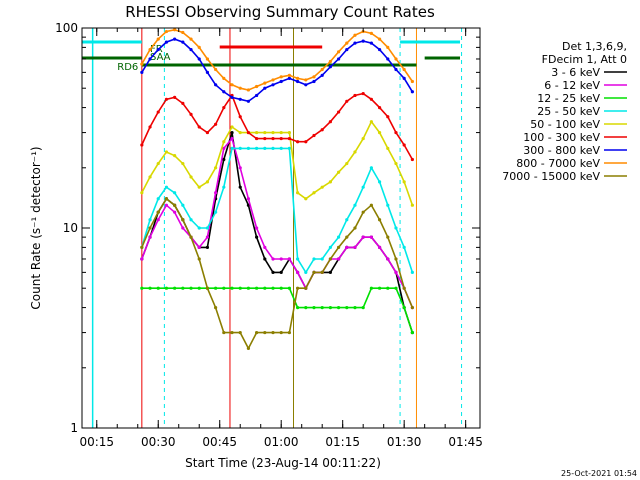 Image resolution: width=640 pixels, height=480 pixels. Describe the element at coordinates (160, 57) in the screenshot. I see `flag-label: SAA` at that location.